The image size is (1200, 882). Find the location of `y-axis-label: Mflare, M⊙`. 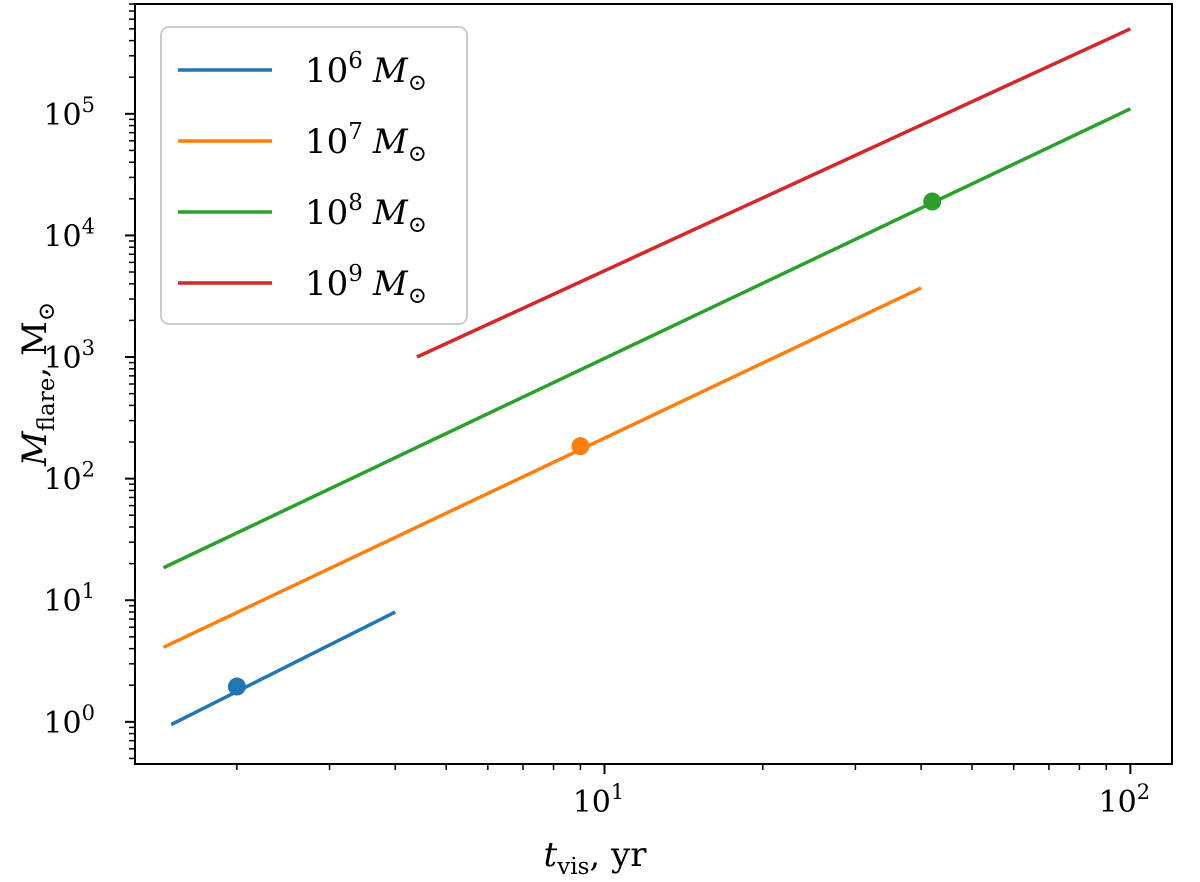

y-axis-label: Mflare, M⊙ is located at coordinates (37, 384).